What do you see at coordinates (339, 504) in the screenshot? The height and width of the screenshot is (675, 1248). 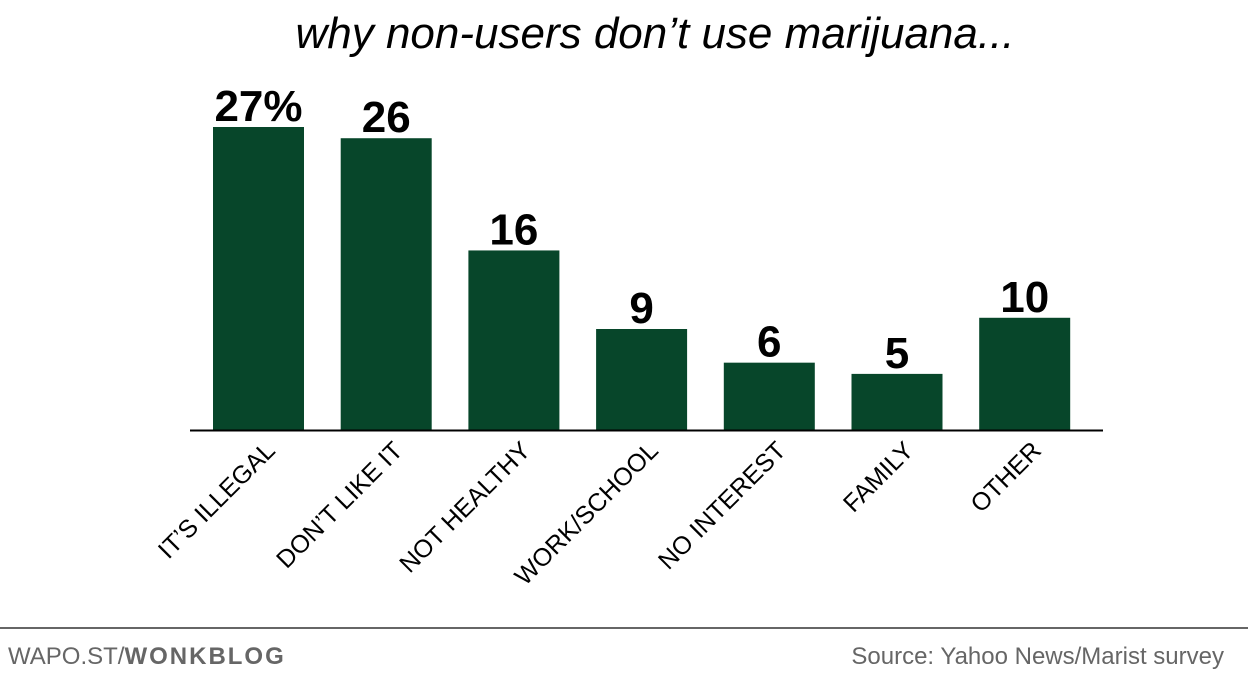 I see `category-label: DON’T LIKE IT` at bounding box center [339, 504].